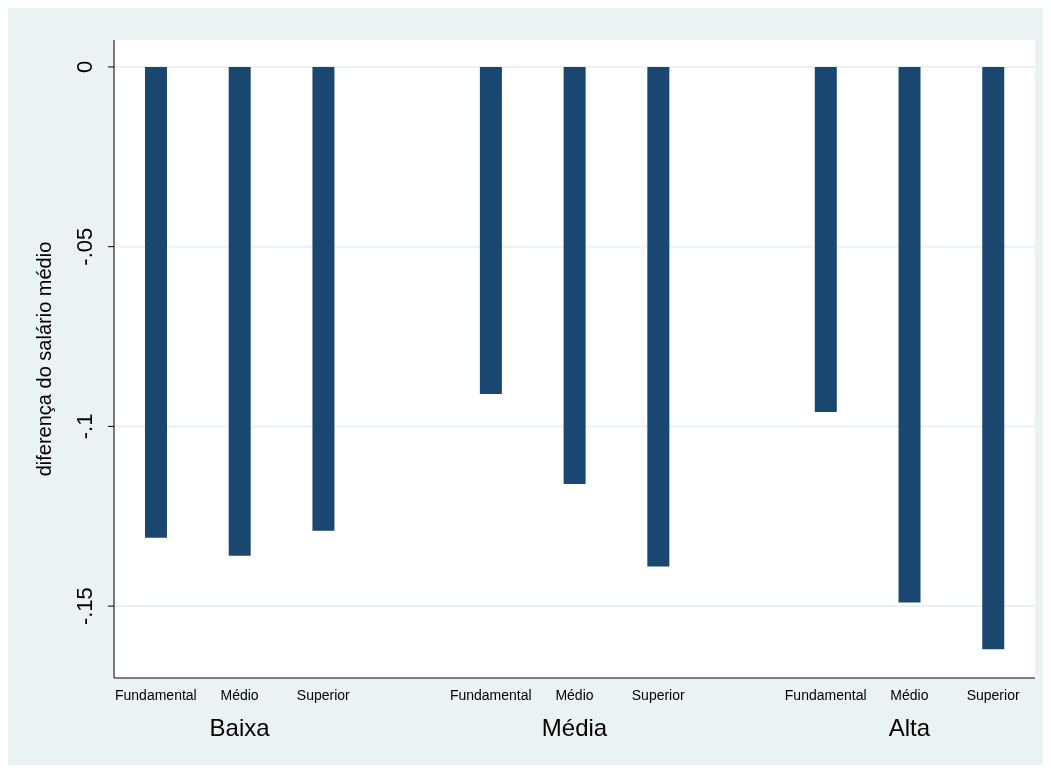 This screenshot has width=1051, height=773. I want to click on text: Alta, so click(909, 728).